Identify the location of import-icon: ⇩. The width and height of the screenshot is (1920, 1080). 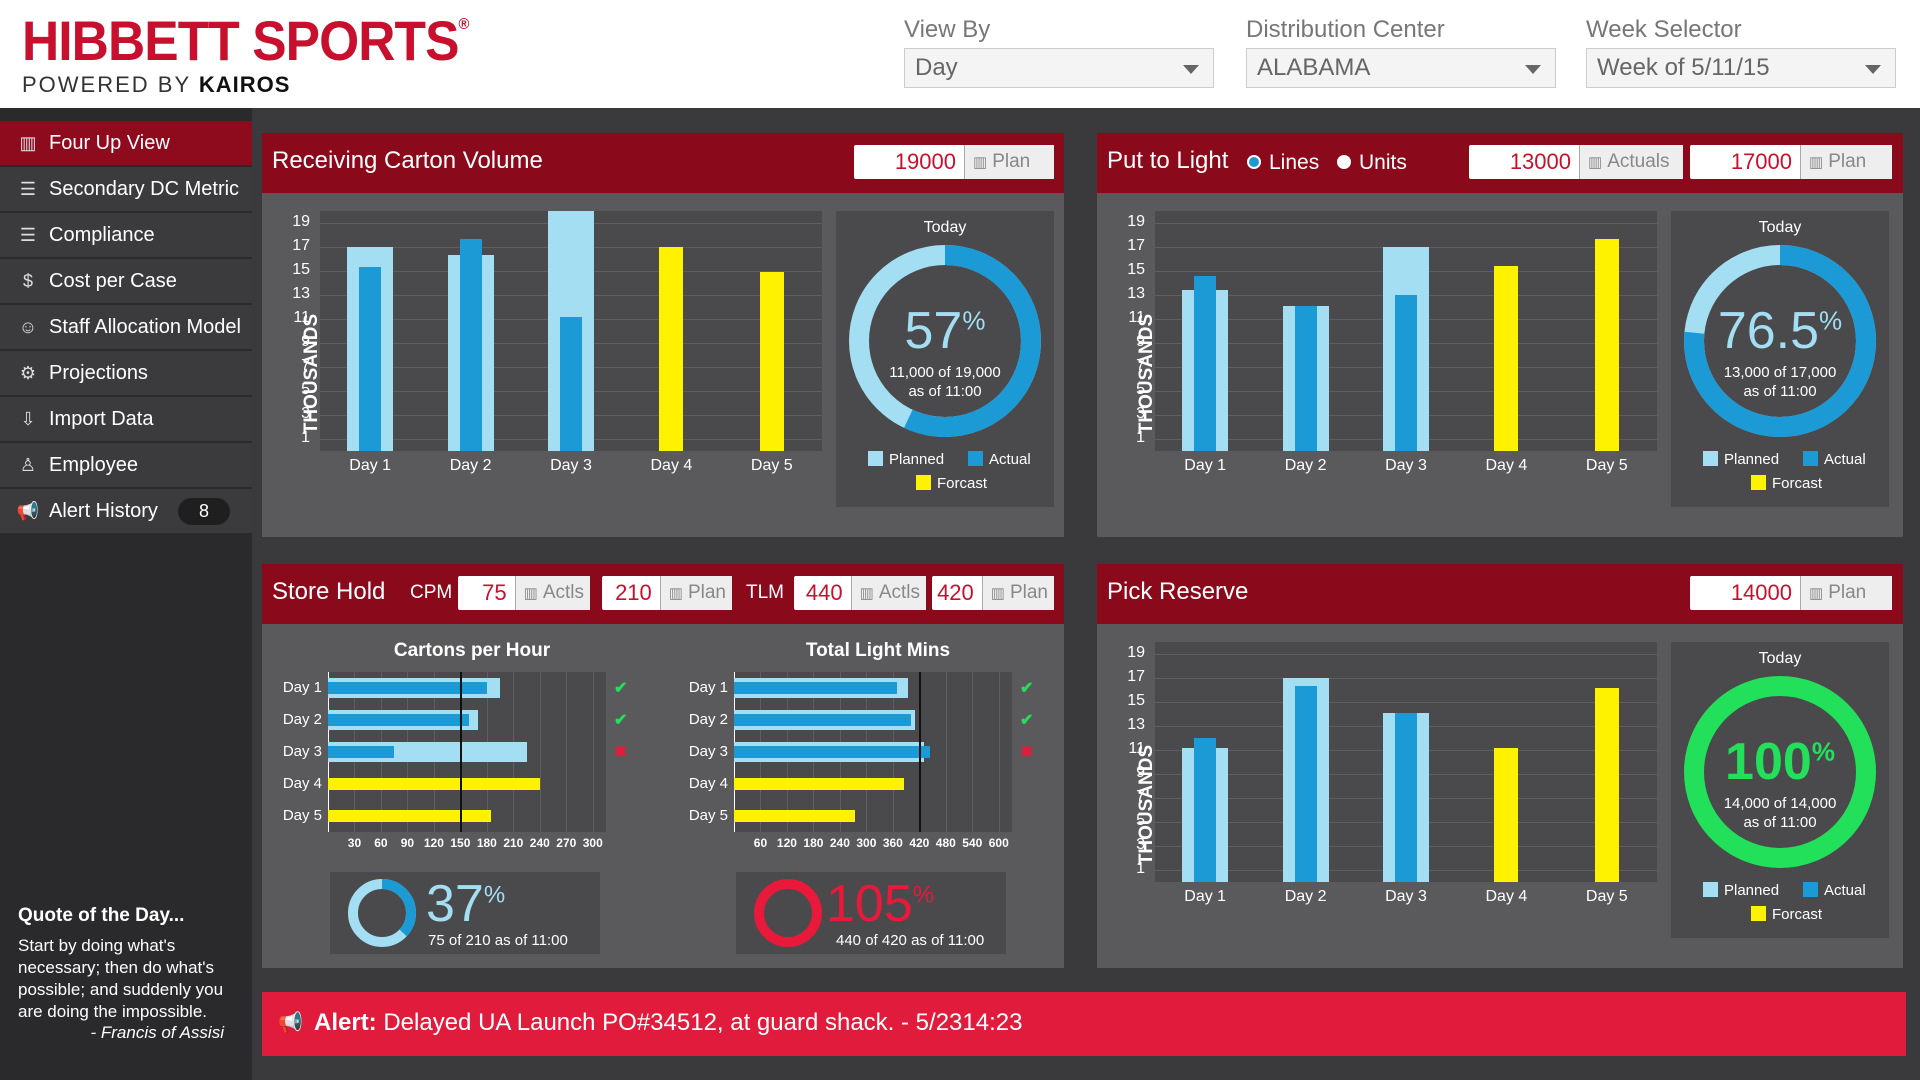
(28, 419).